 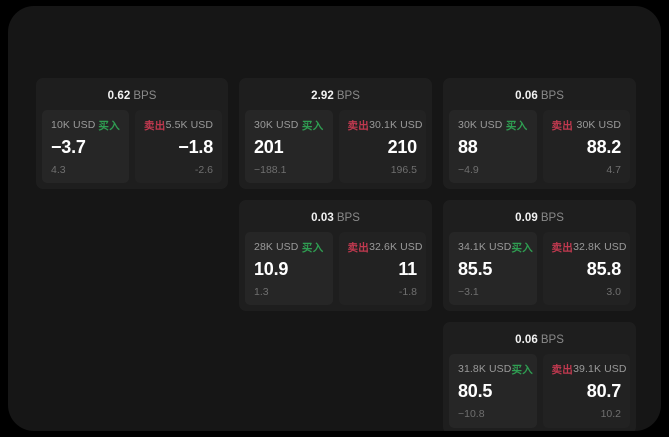 I want to click on sell-side-header: 卖出 30.1K USD, so click(x=385, y=125).